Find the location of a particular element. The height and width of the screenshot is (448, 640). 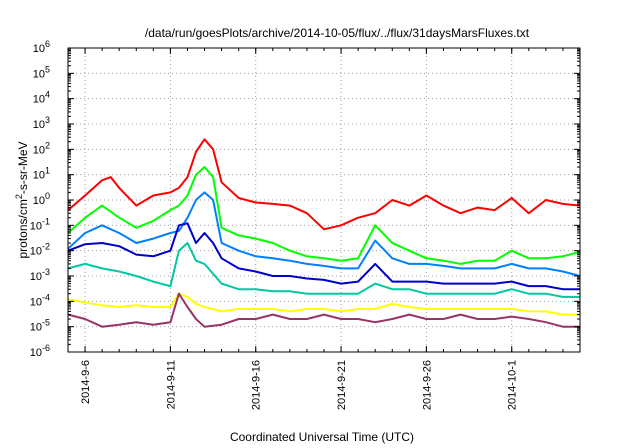

y-tick-label: 10⁻⁴ is located at coordinates (40, 300).